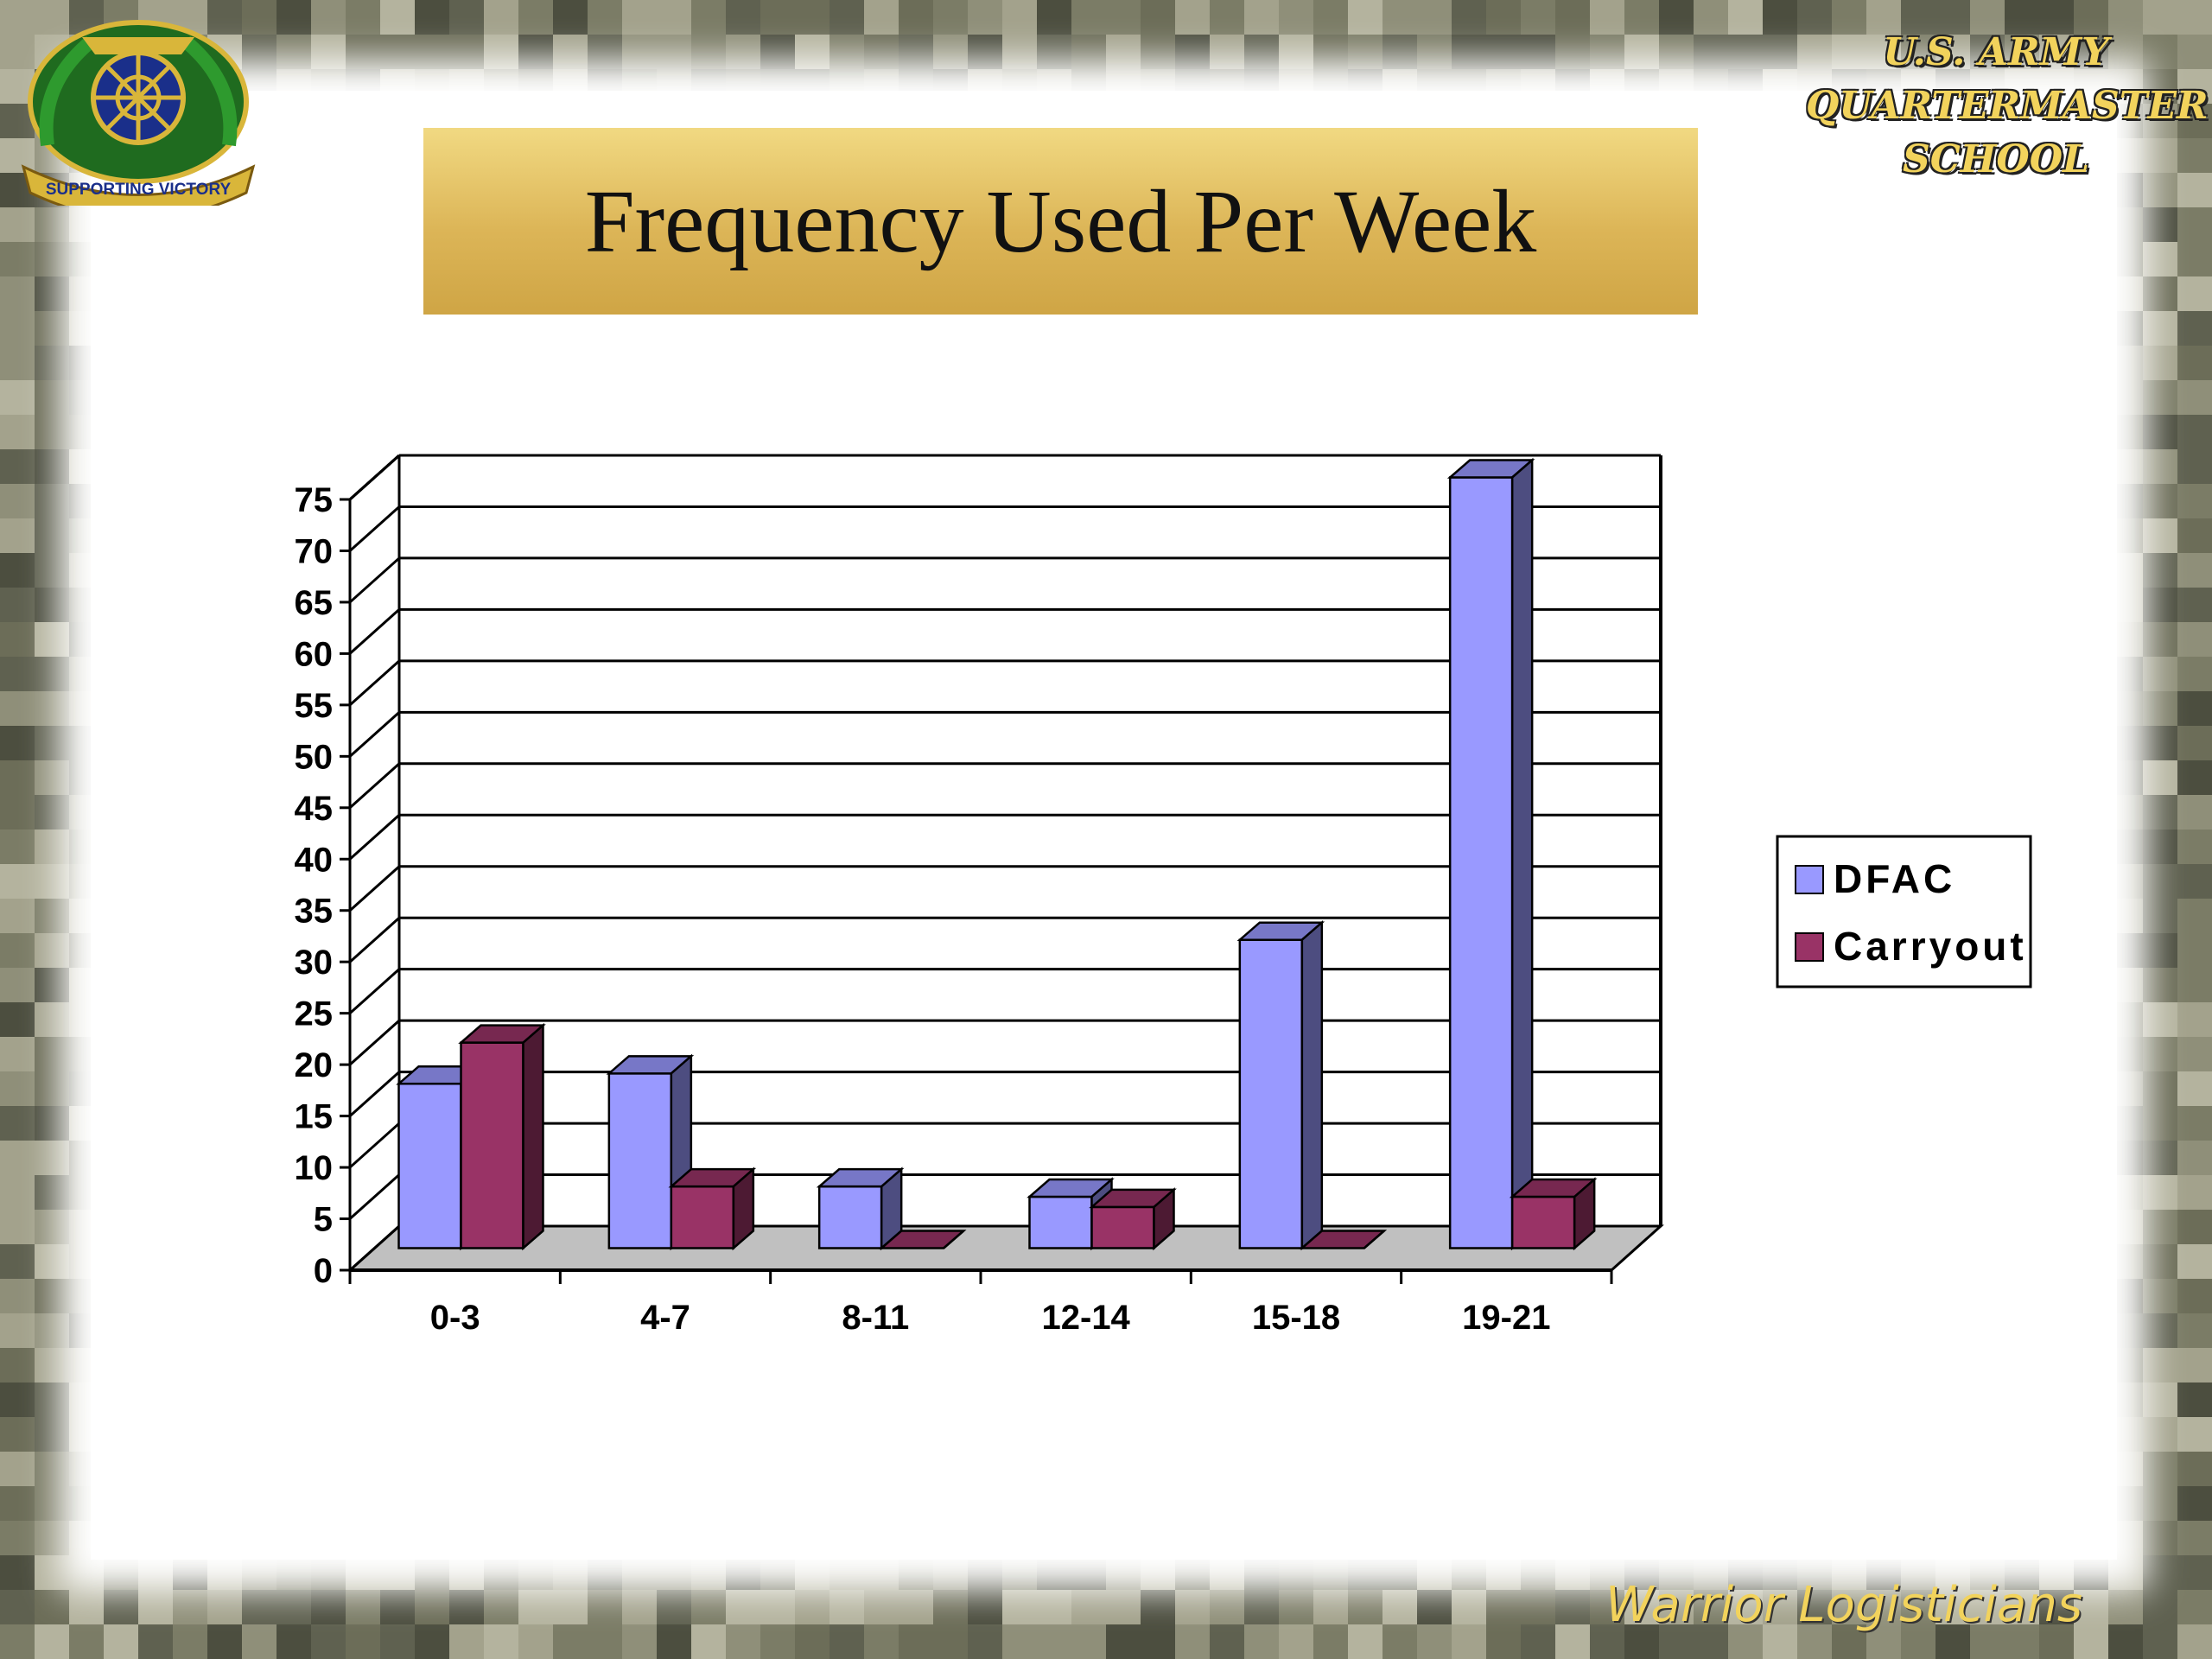 The width and height of the screenshot is (2212, 1659). What do you see at coordinates (314, 551) in the screenshot?
I see `y-tick-label: 70` at bounding box center [314, 551].